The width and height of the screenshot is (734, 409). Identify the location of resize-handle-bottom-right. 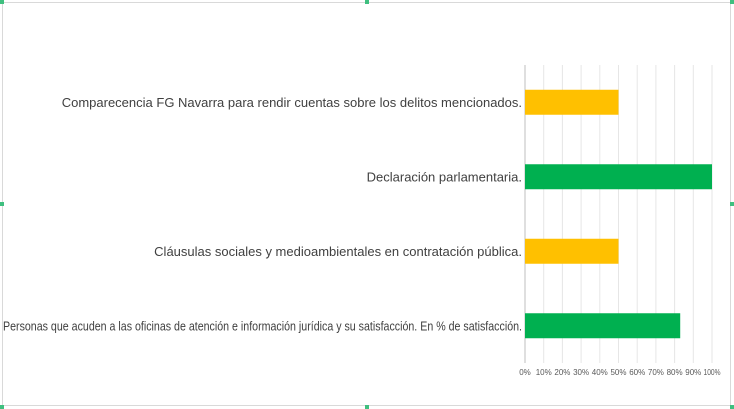
(732, 407).